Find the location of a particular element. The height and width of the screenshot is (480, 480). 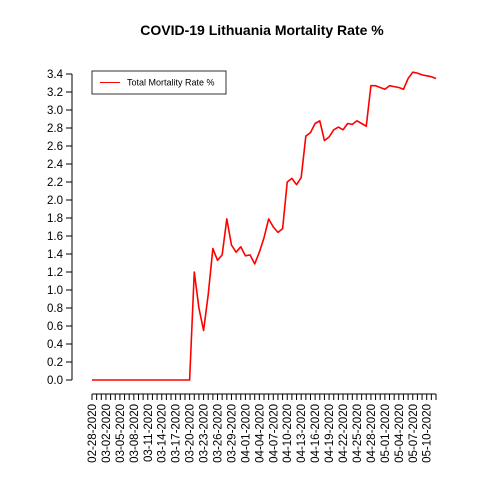

y-tick-label: 2.2 is located at coordinates (55, 183).